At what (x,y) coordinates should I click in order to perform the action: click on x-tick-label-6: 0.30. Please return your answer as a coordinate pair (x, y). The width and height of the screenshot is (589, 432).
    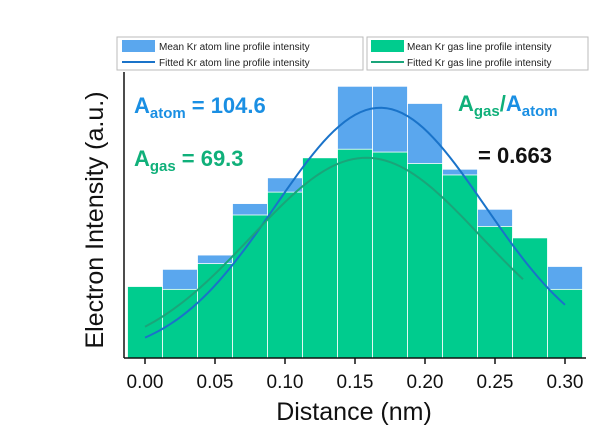
    Looking at the image, I should click on (565, 382).